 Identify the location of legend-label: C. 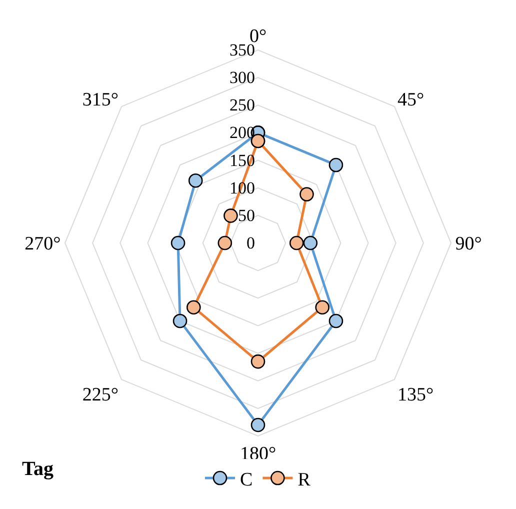
(246, 479).